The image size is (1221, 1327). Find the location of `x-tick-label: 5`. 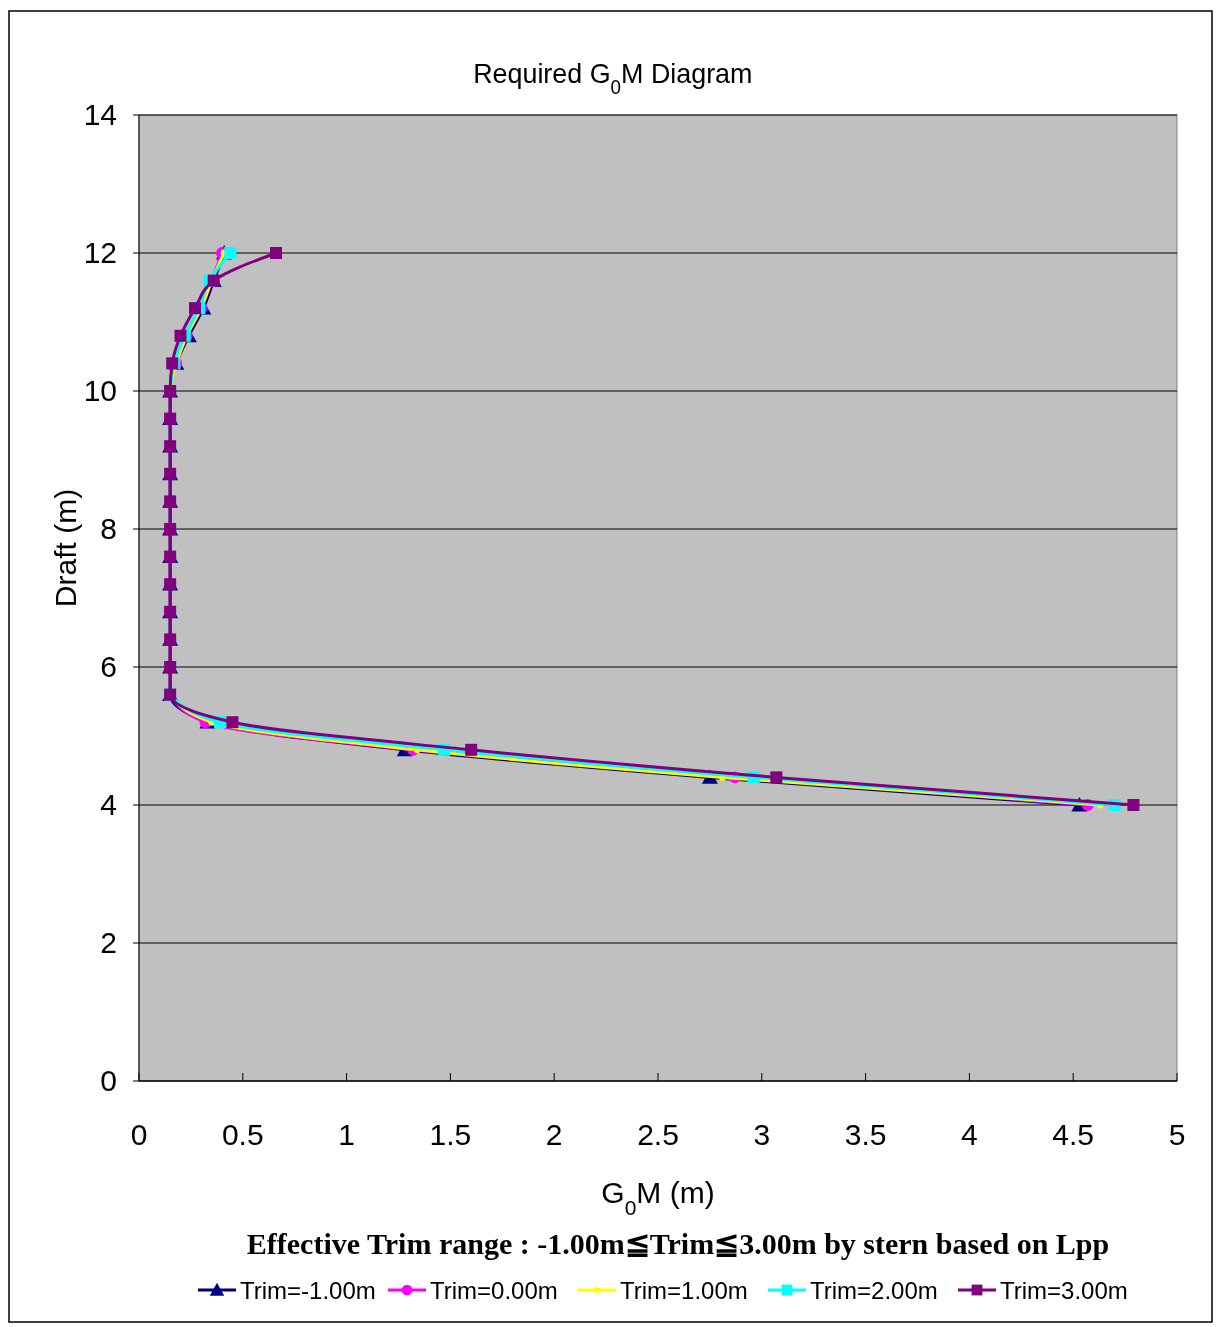

x-tick-label: 5 is located at coordinates (1177, 1134).